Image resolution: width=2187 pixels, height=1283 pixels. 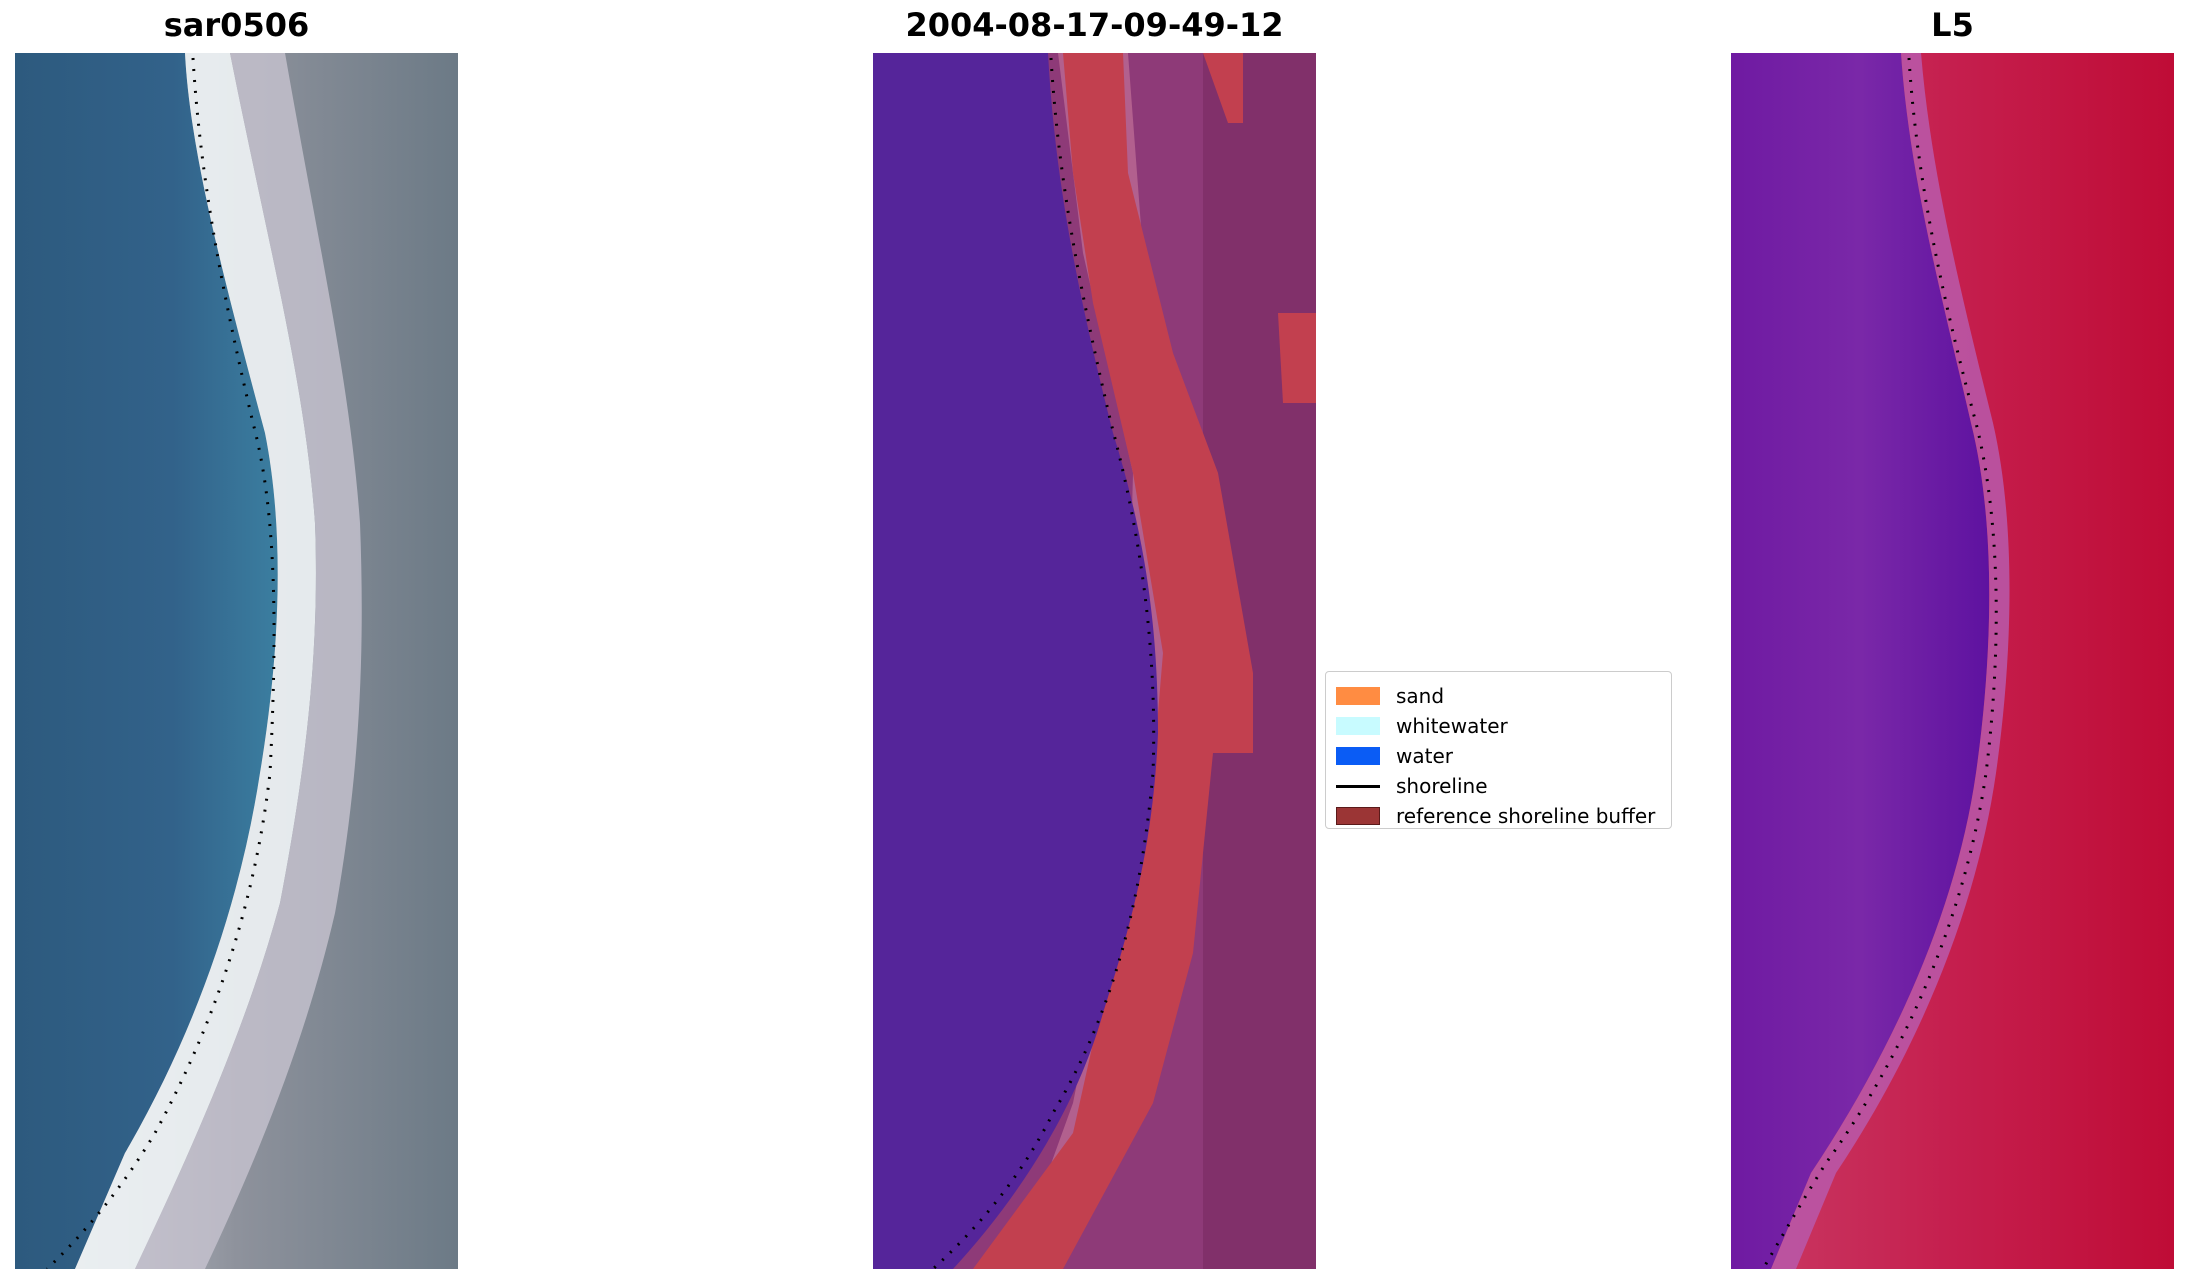 I want to click on legend-label-reference-buffer: reference shoreline buffer, so click(x=1526, y=816).